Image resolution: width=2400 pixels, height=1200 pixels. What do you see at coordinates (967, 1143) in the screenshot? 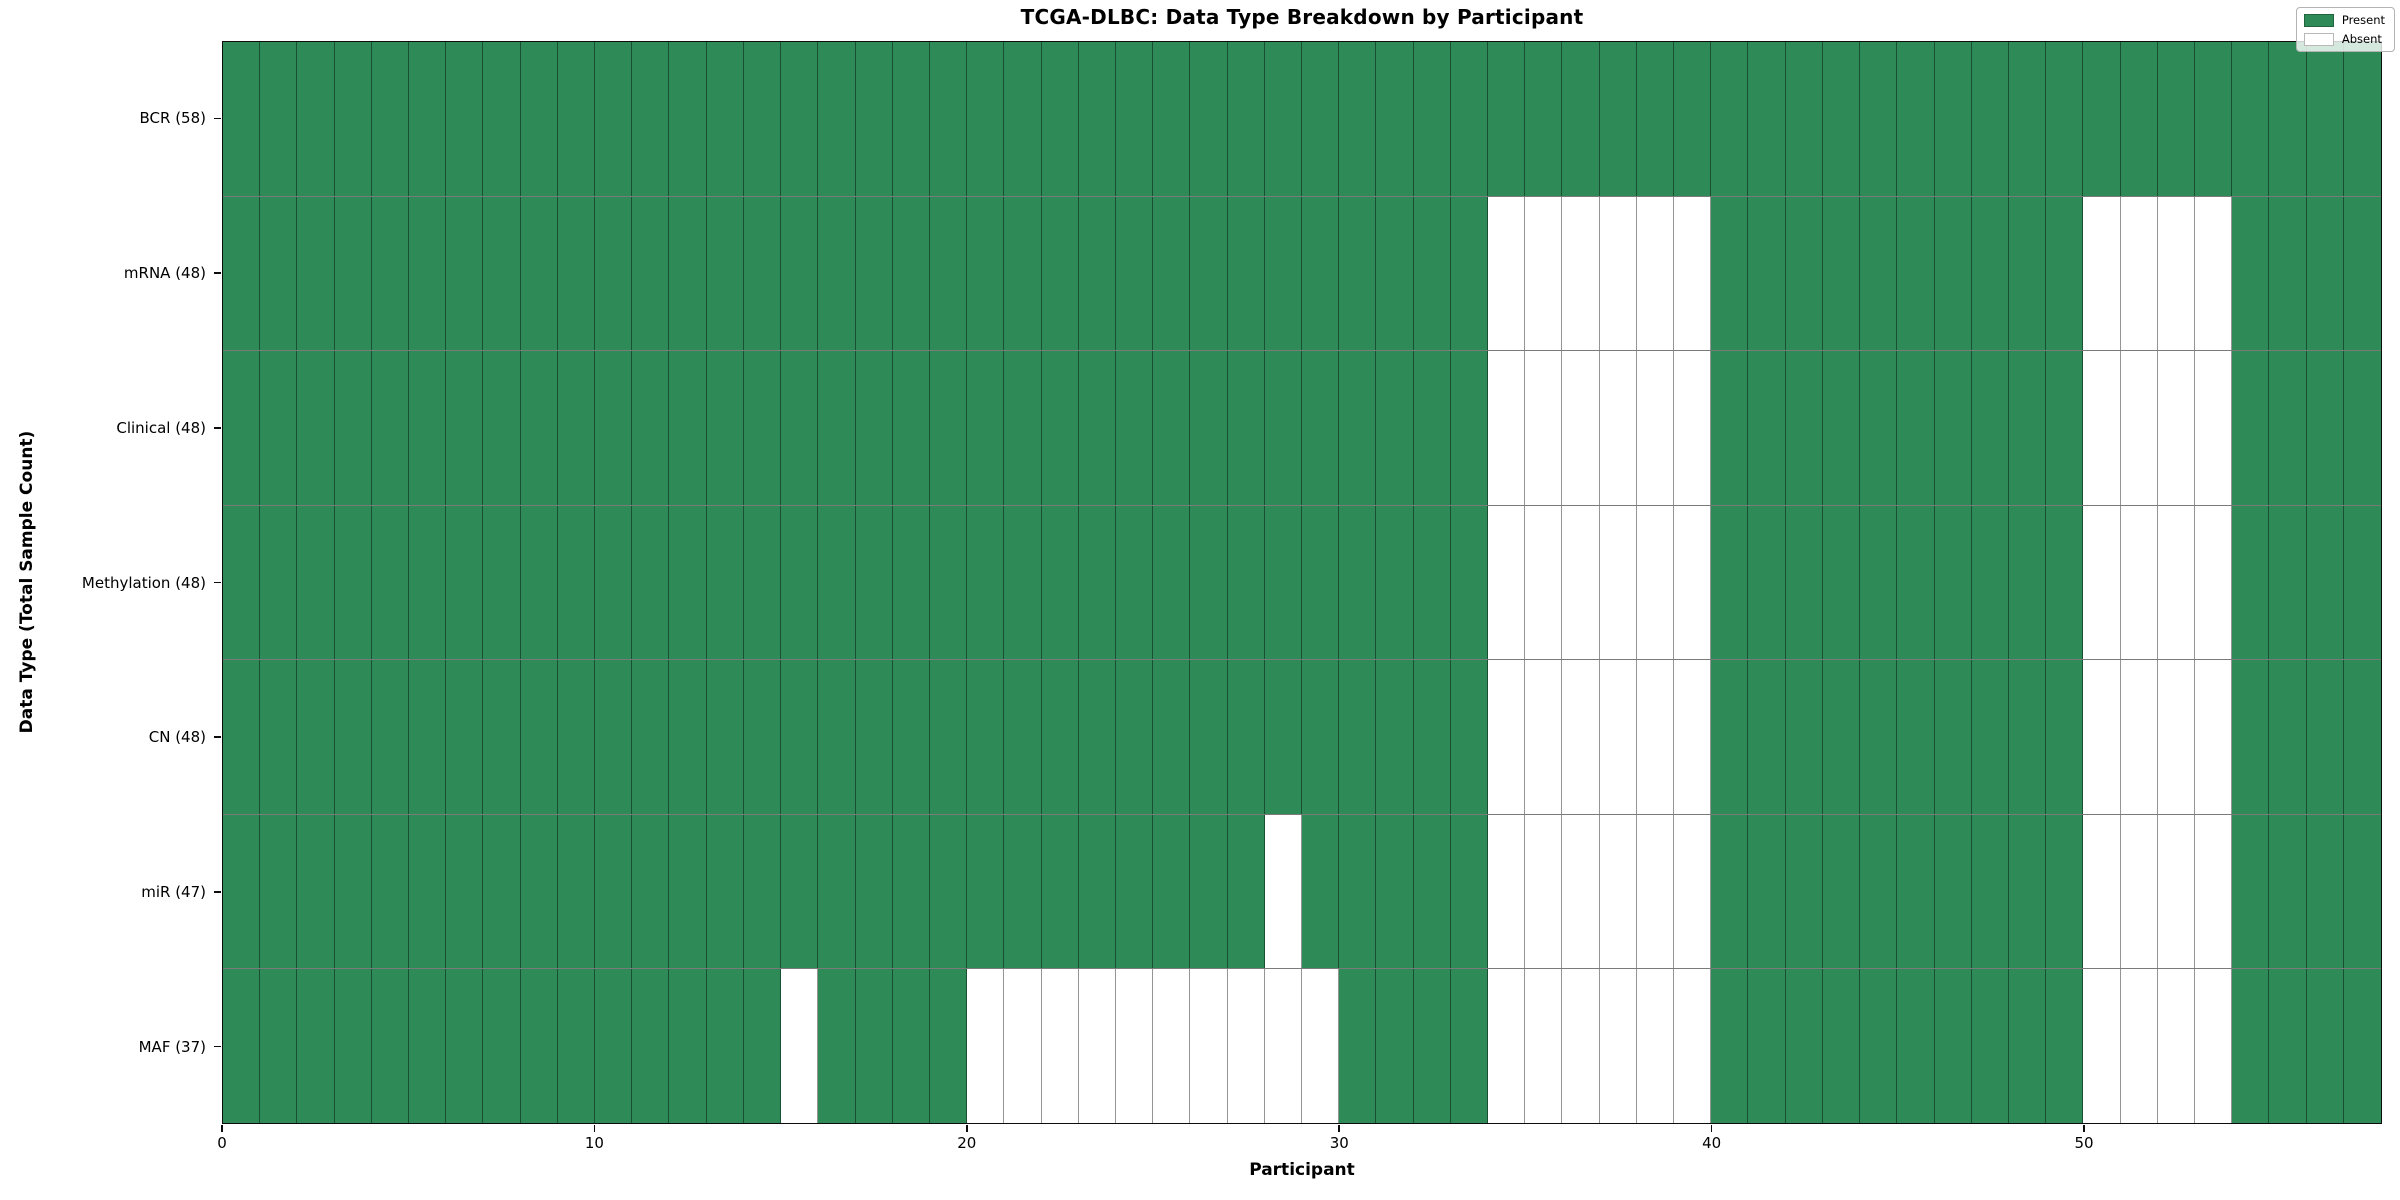
I see `x-tick-label: 20` at bounding box center [967, 1143].